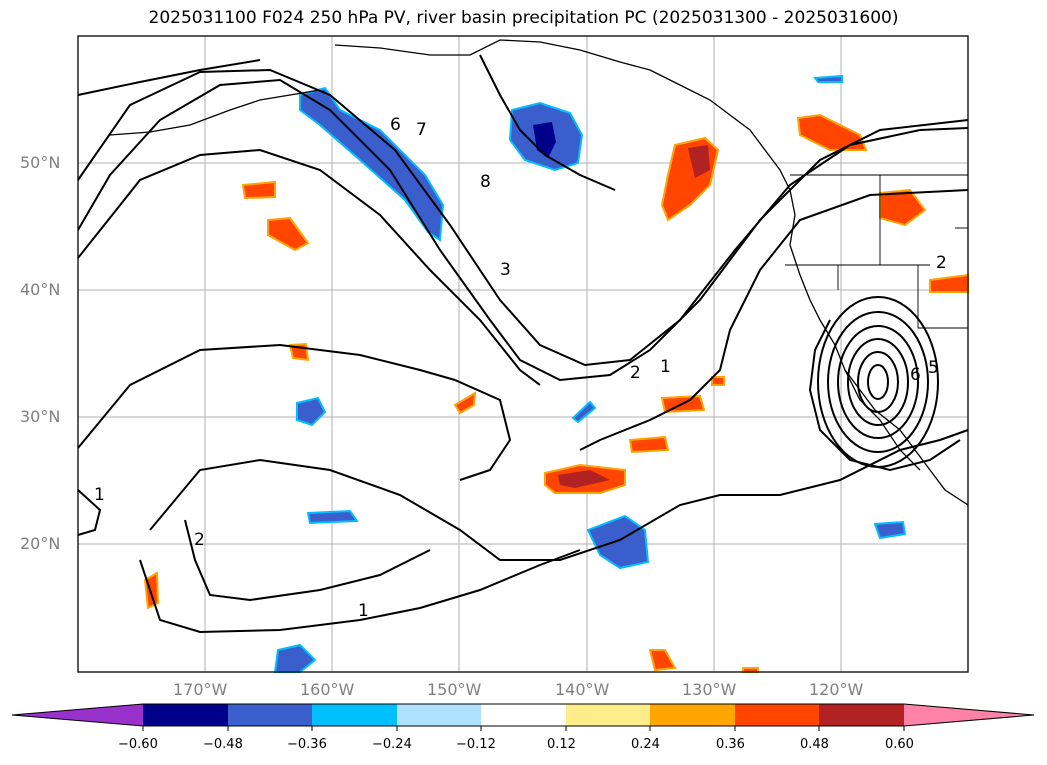  What do you see at coordinates (890, 530) in the screenshot?
I see `precip-blob-baja` at bounding box center [890, 530].